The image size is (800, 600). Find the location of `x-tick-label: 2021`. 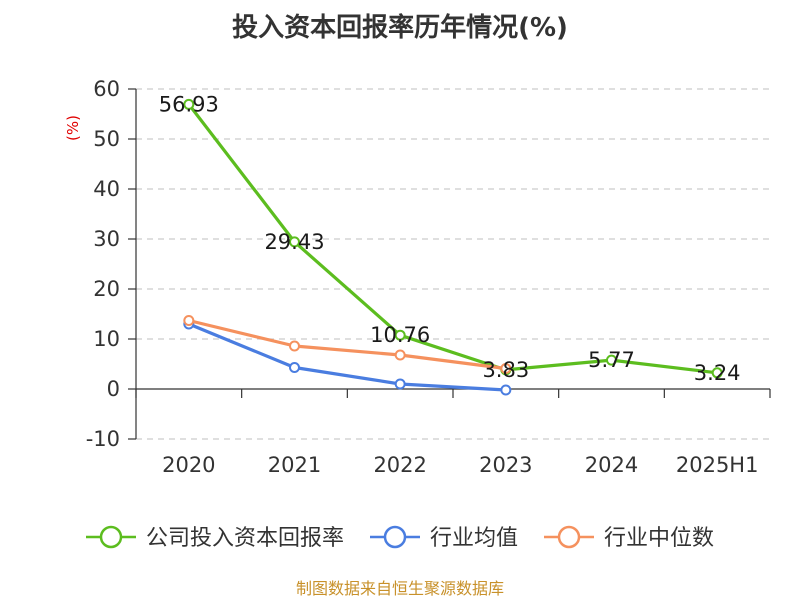

x-tick-label: 2021 is located at coordinates (294, 465).